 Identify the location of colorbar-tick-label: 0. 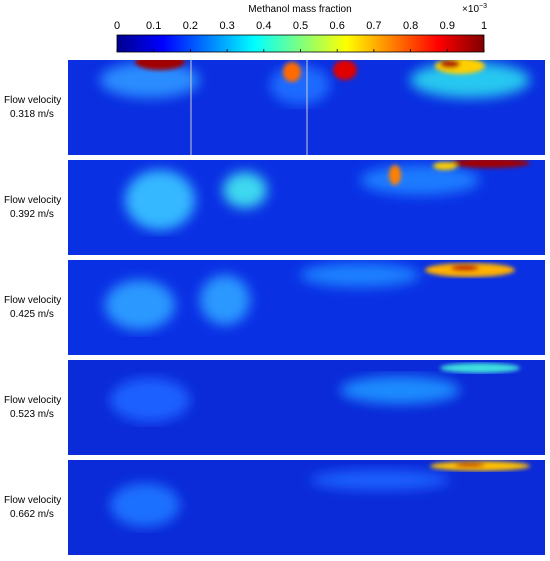
(117, 26).